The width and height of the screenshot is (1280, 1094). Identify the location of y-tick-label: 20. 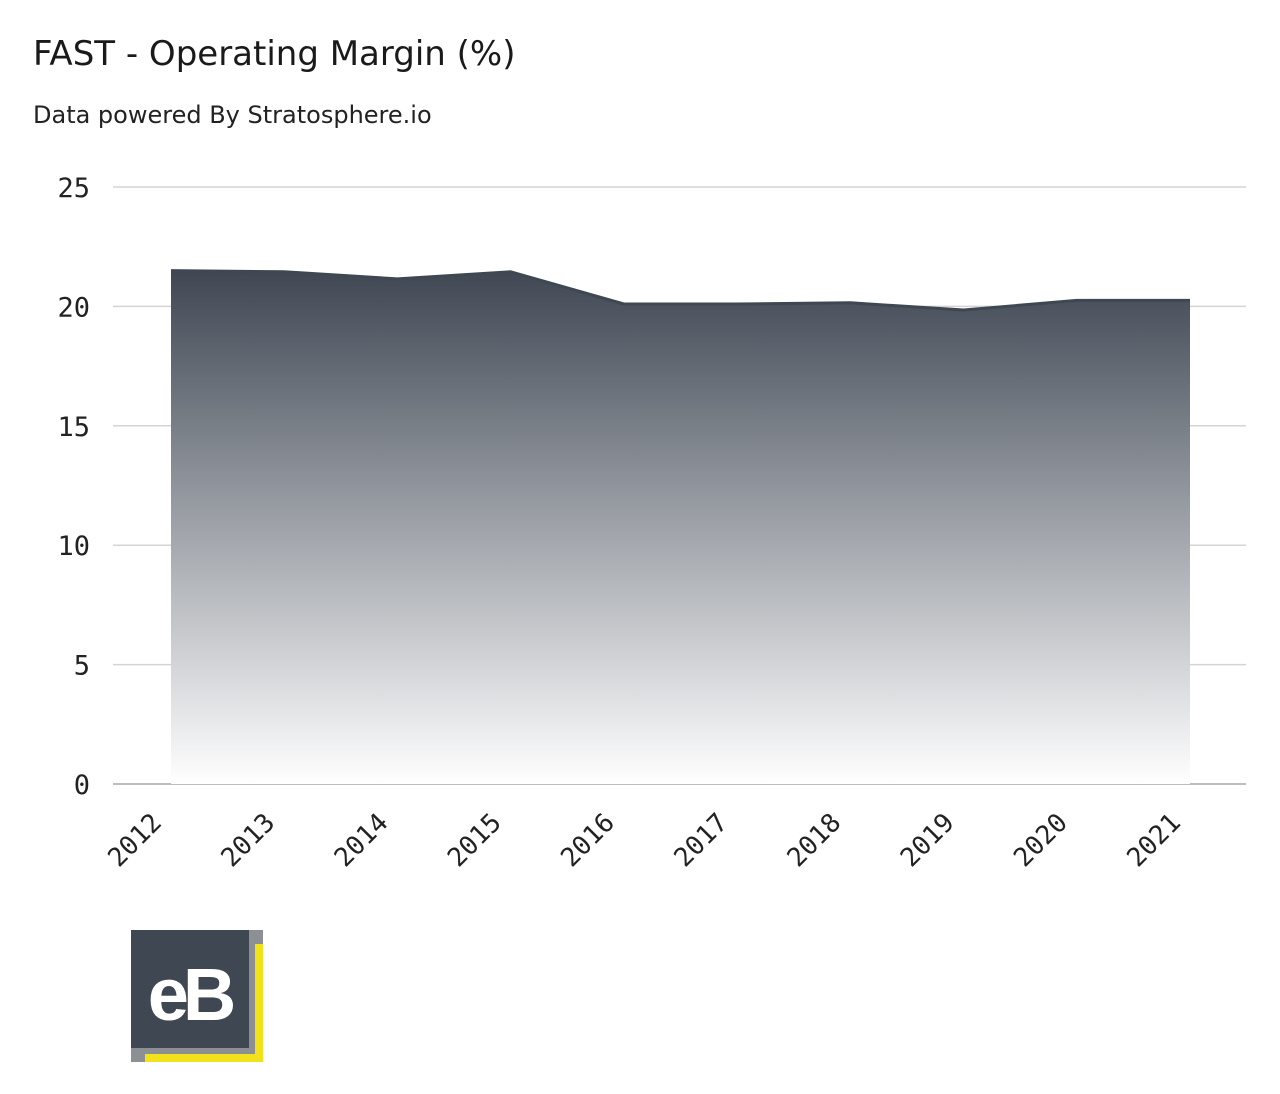
(73, 307).